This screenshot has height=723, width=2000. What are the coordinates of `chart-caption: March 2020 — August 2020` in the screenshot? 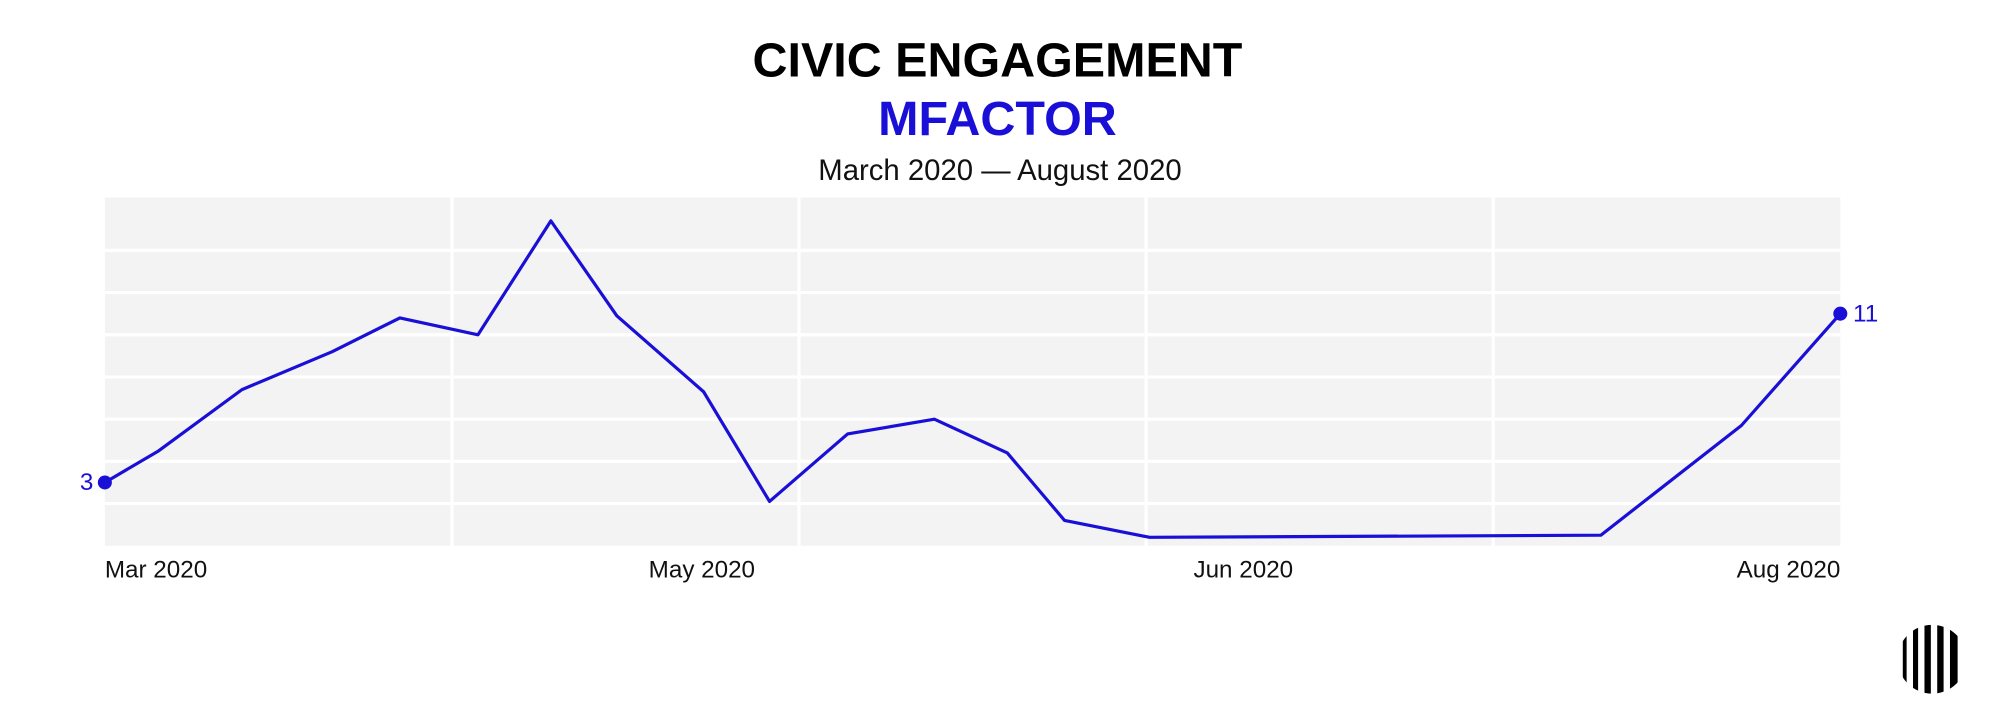 It's located at (999, 170).